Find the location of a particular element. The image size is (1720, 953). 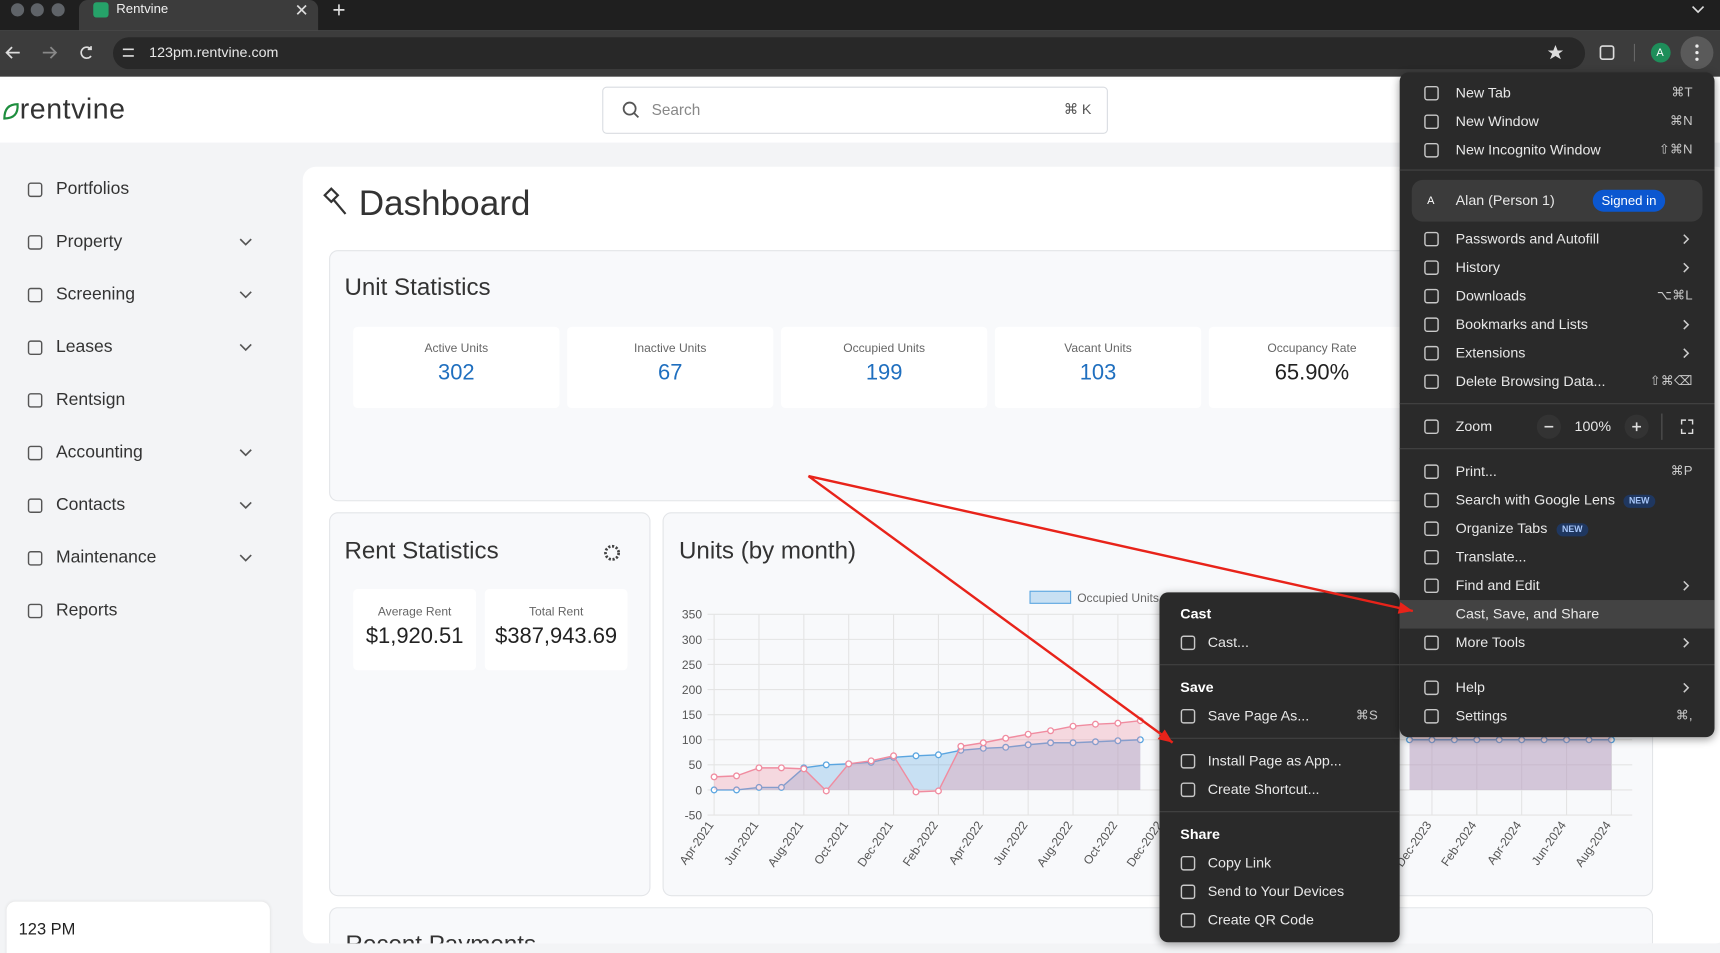

company-box is located at coordinates (138, 927).